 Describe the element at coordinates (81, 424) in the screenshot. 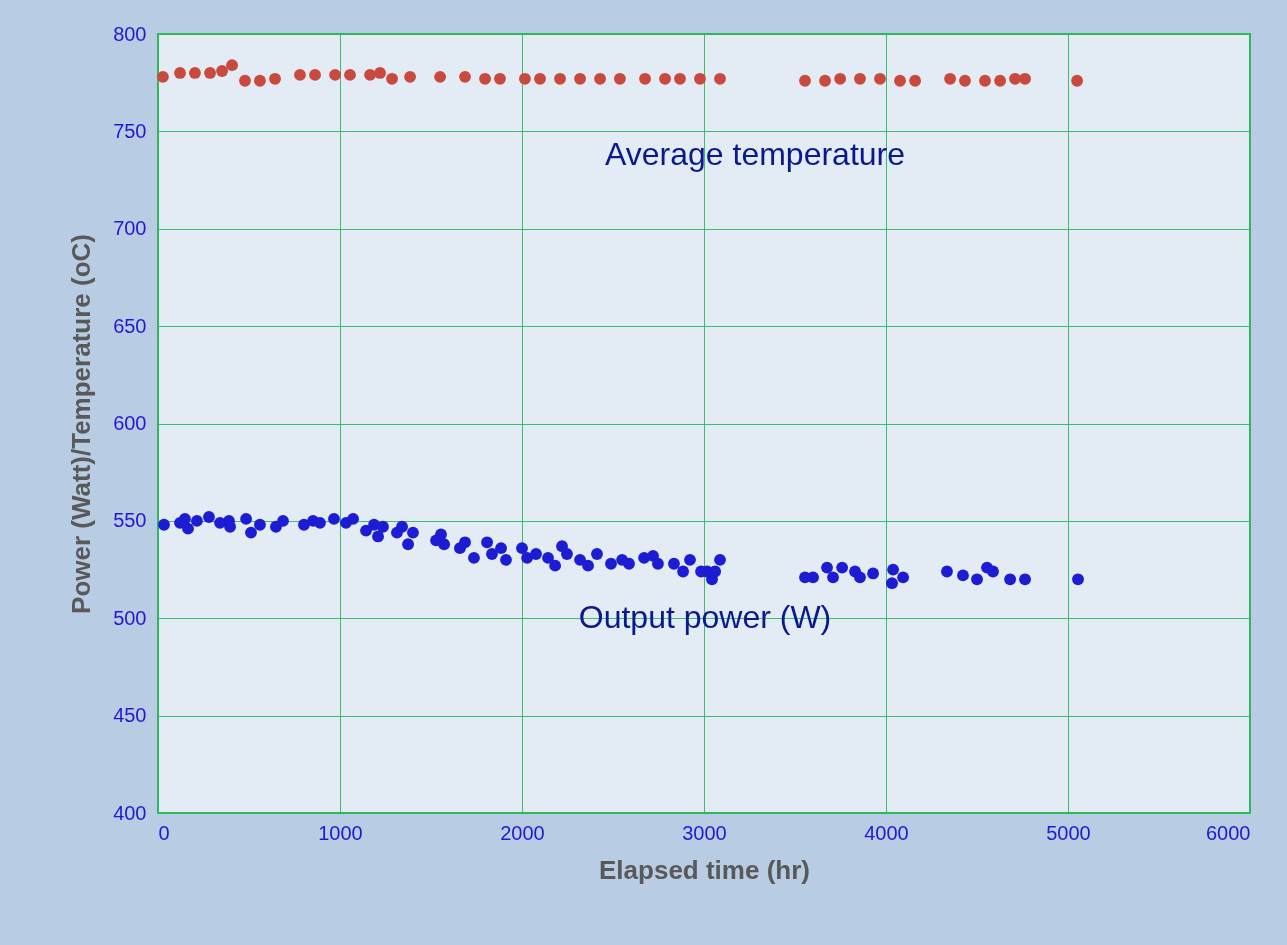

I see `y-axis-title: Power (Watt)/Temperature (oC)` at that location.